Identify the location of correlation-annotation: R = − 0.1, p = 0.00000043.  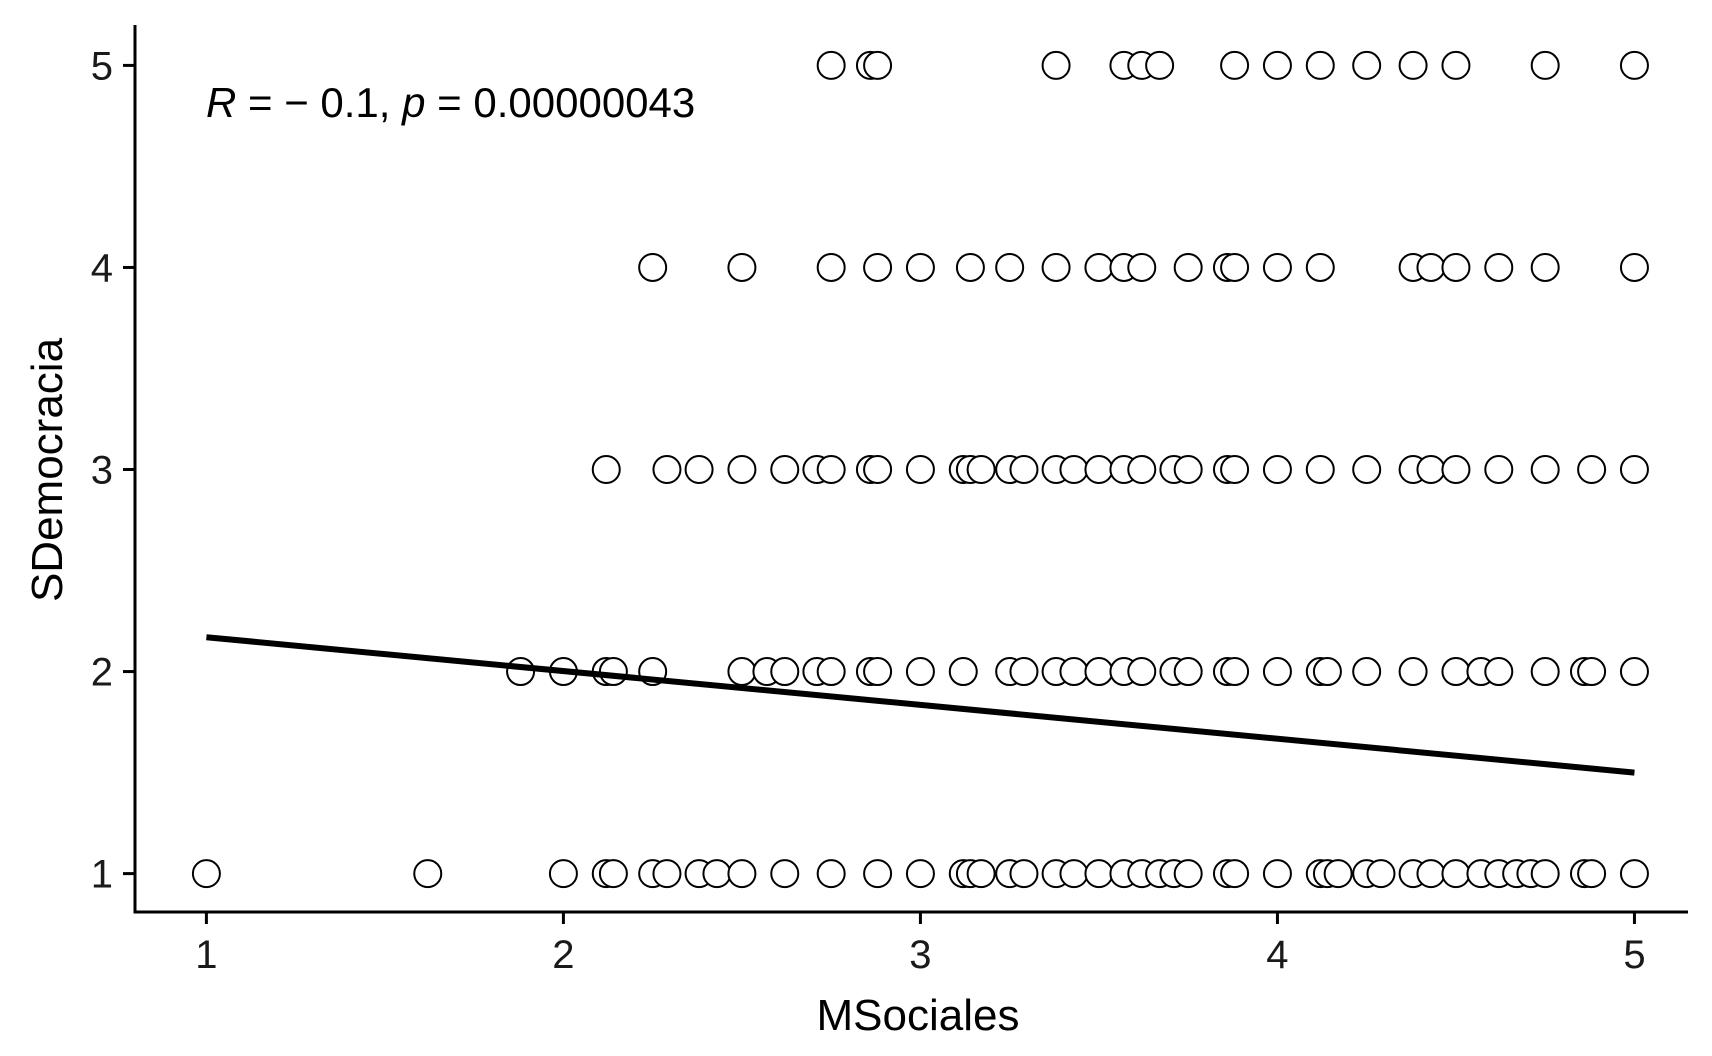
(450, 102).